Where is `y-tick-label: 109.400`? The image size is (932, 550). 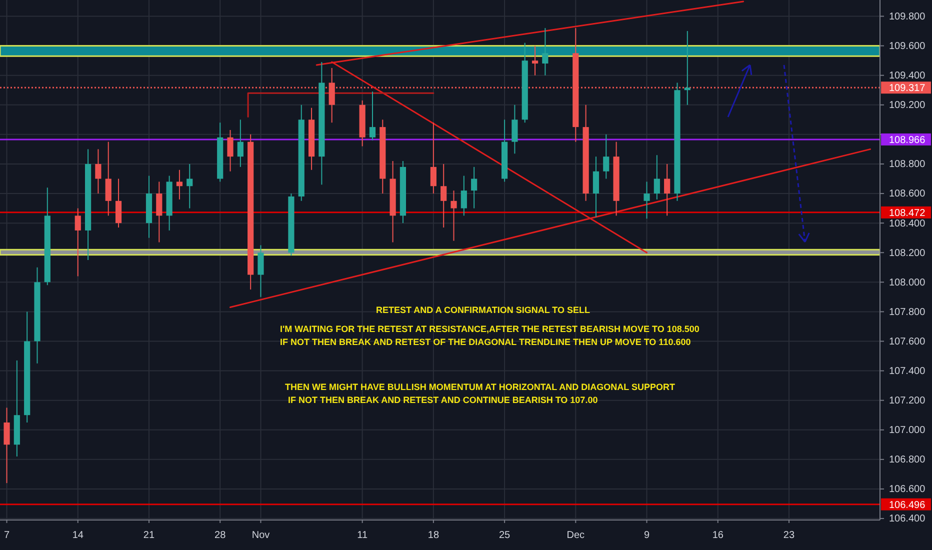
y-tick-label: 109.400 is located at coordinates (907, 76).